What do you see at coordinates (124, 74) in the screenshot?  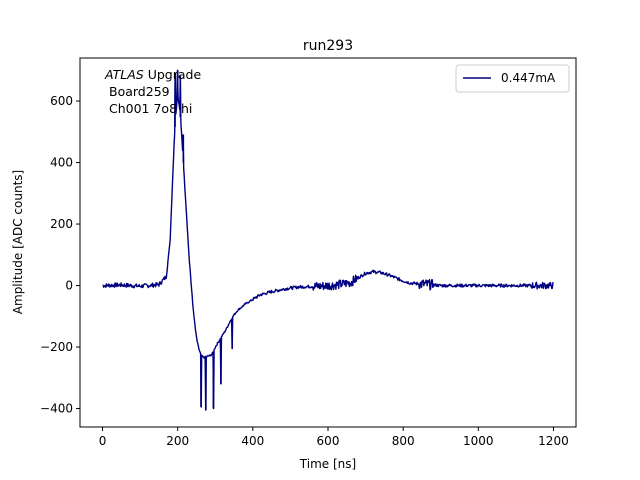 I see `annotation-atlas: ATLAS` at bounding box center [124, 74].